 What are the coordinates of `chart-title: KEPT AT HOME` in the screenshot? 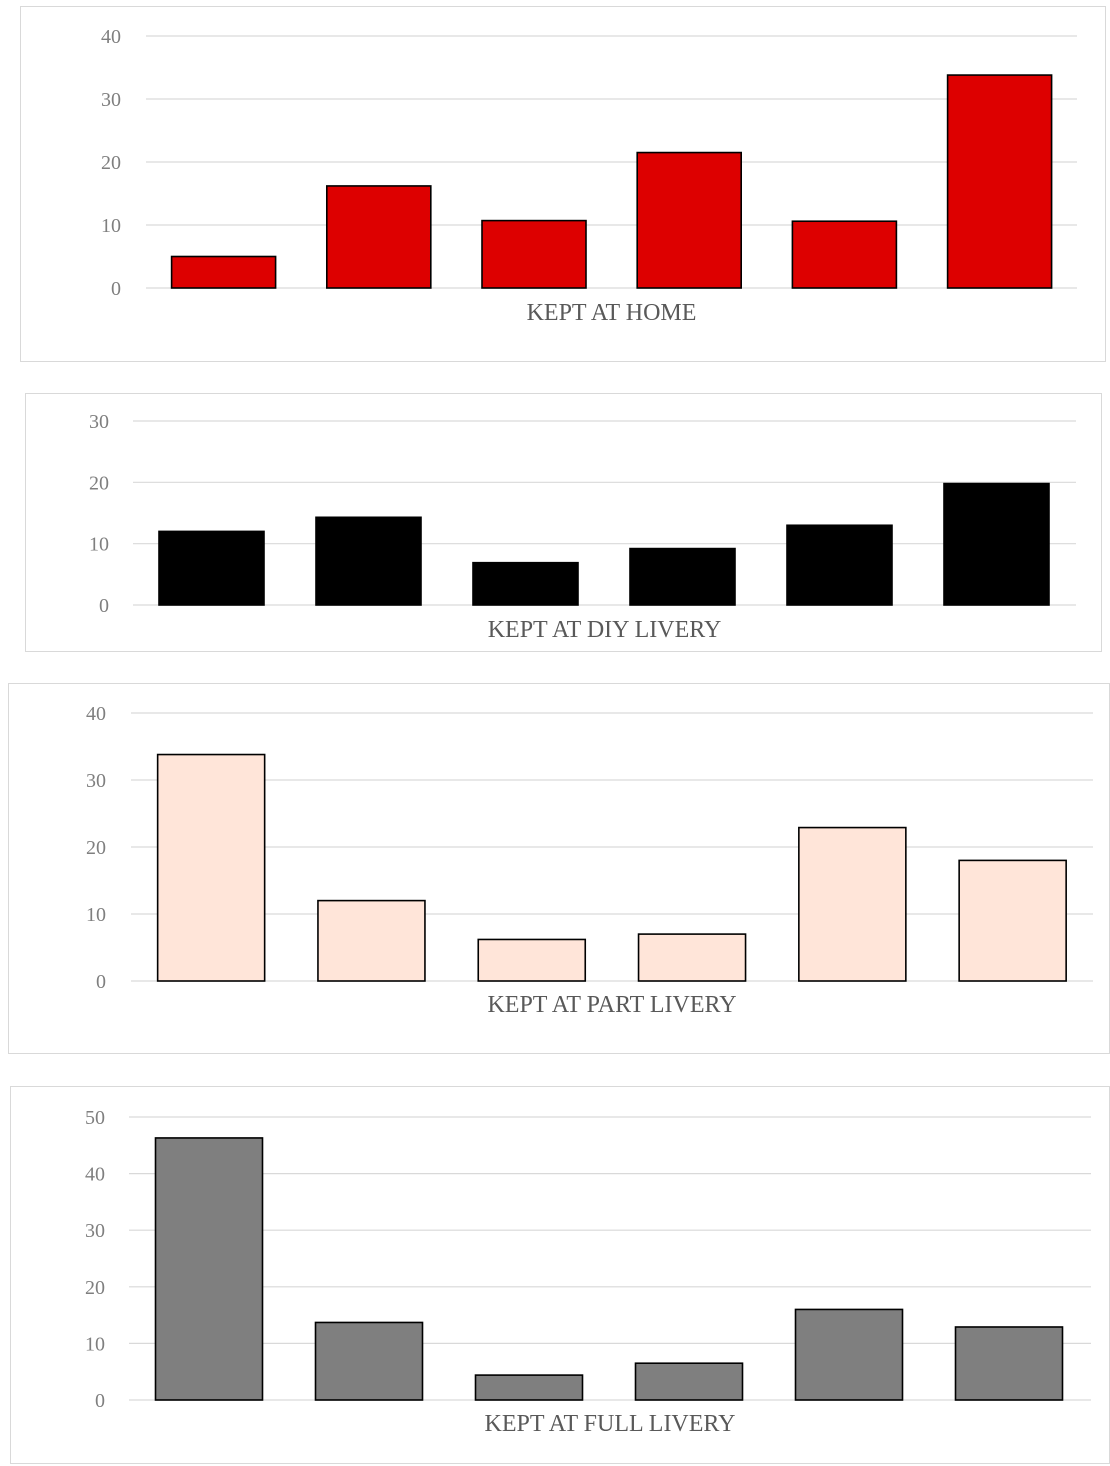 It's located at (612, 313).